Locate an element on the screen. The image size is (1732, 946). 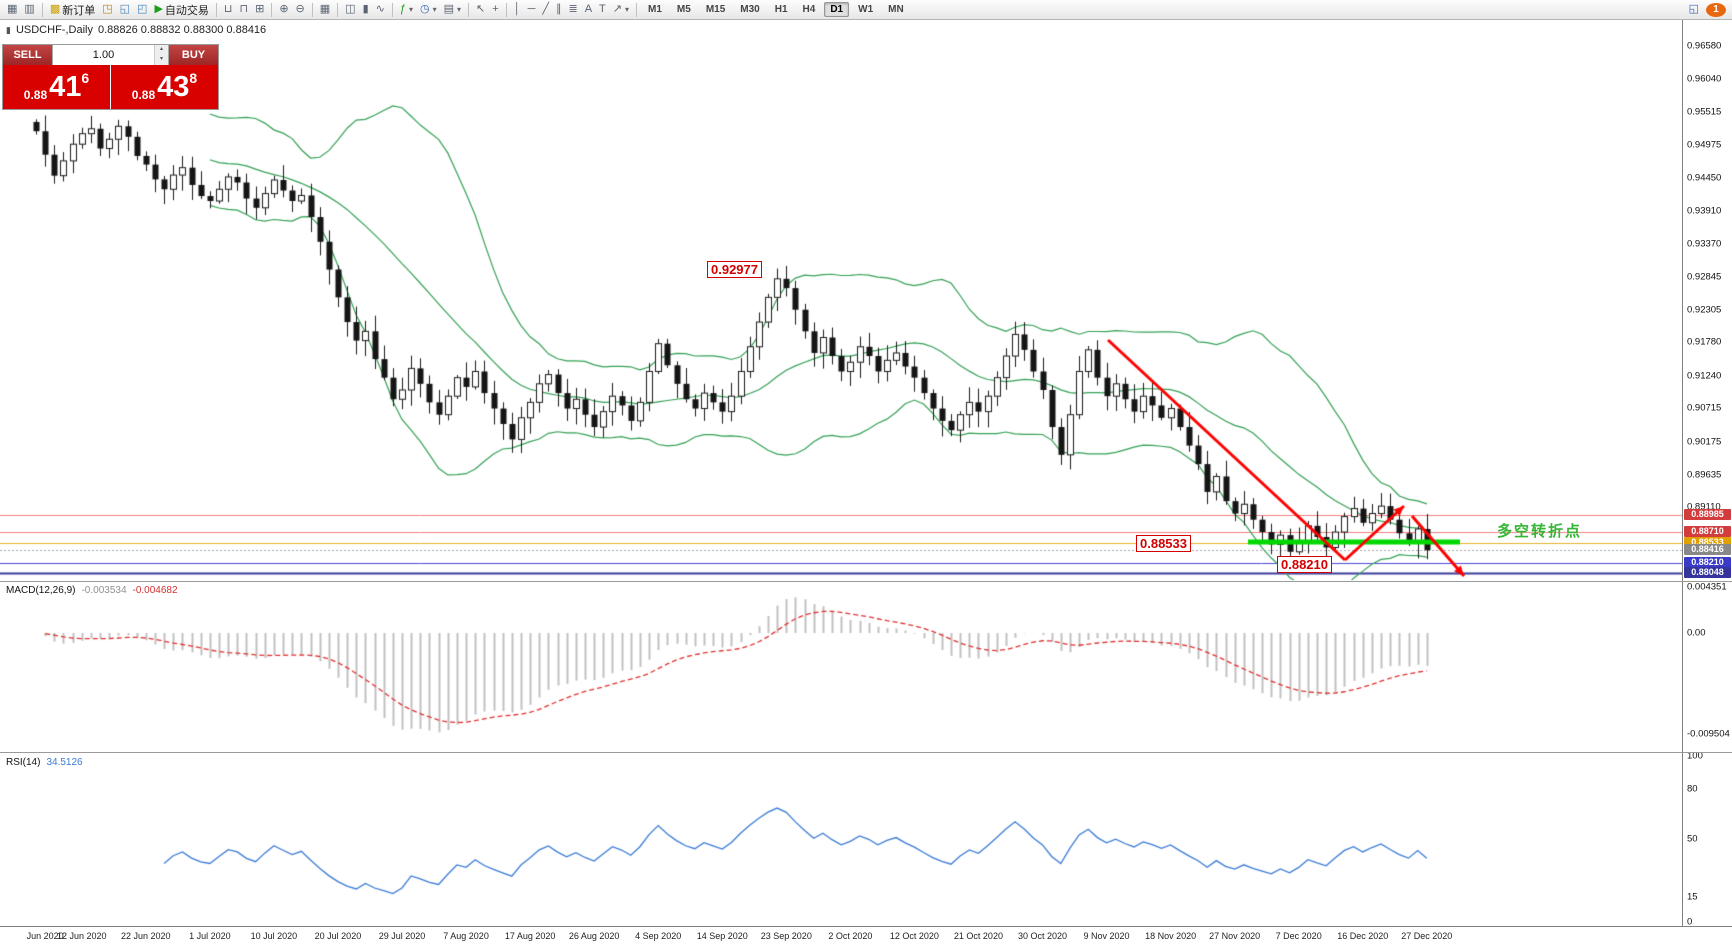
date-label: 26 Aug 2020 is located at coordinates (594, 936).